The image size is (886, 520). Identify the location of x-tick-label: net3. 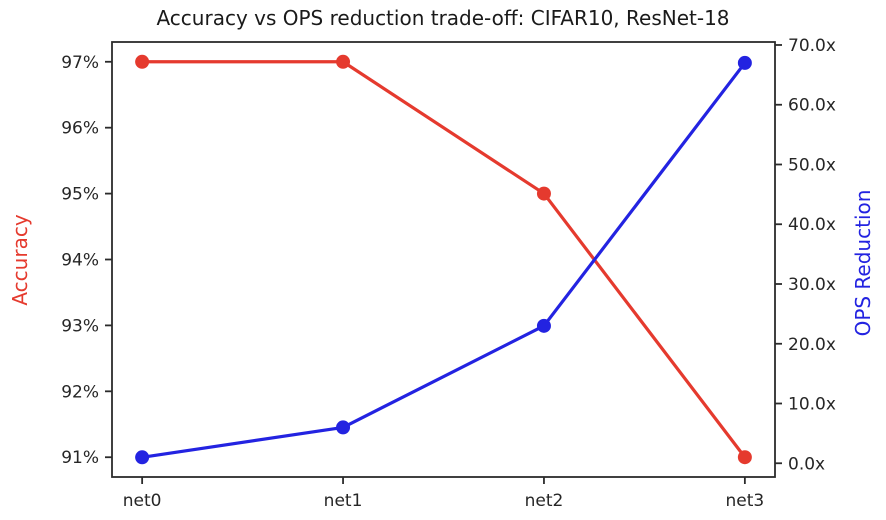
(745, 501).